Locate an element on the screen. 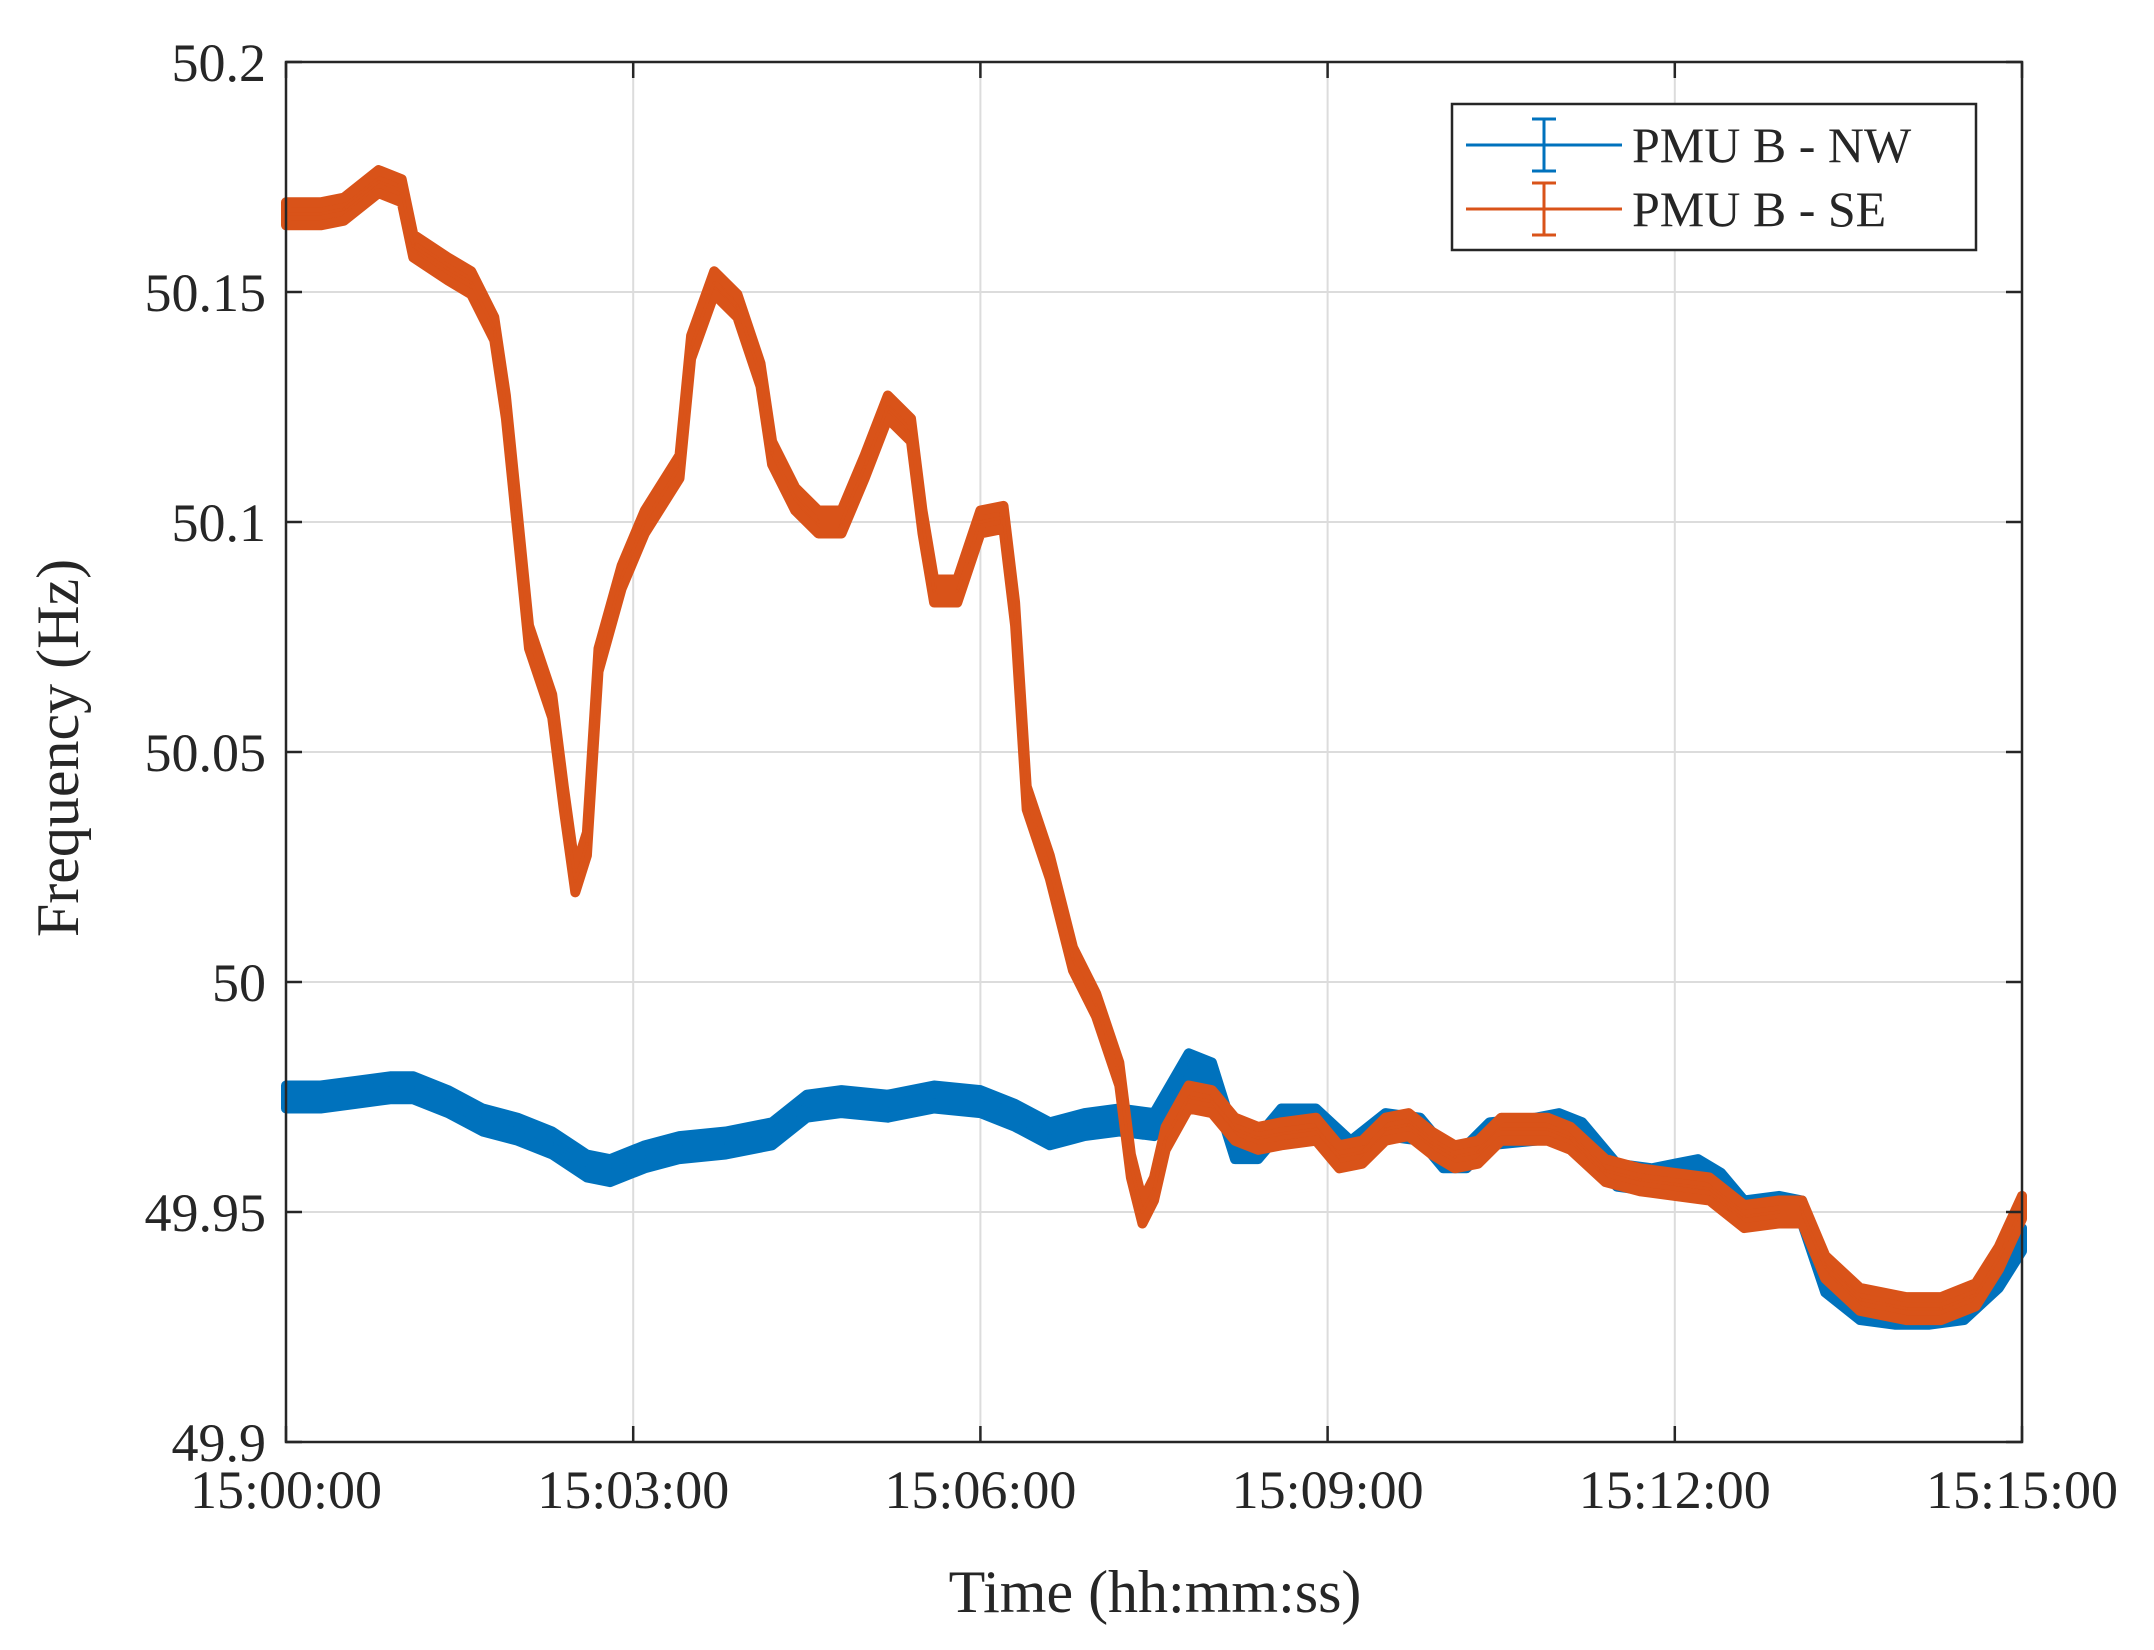 The height and width of the screenshot is (1650, 2154). x-tick-label: 15:15:00 is located at coordinates (2022, 1490).